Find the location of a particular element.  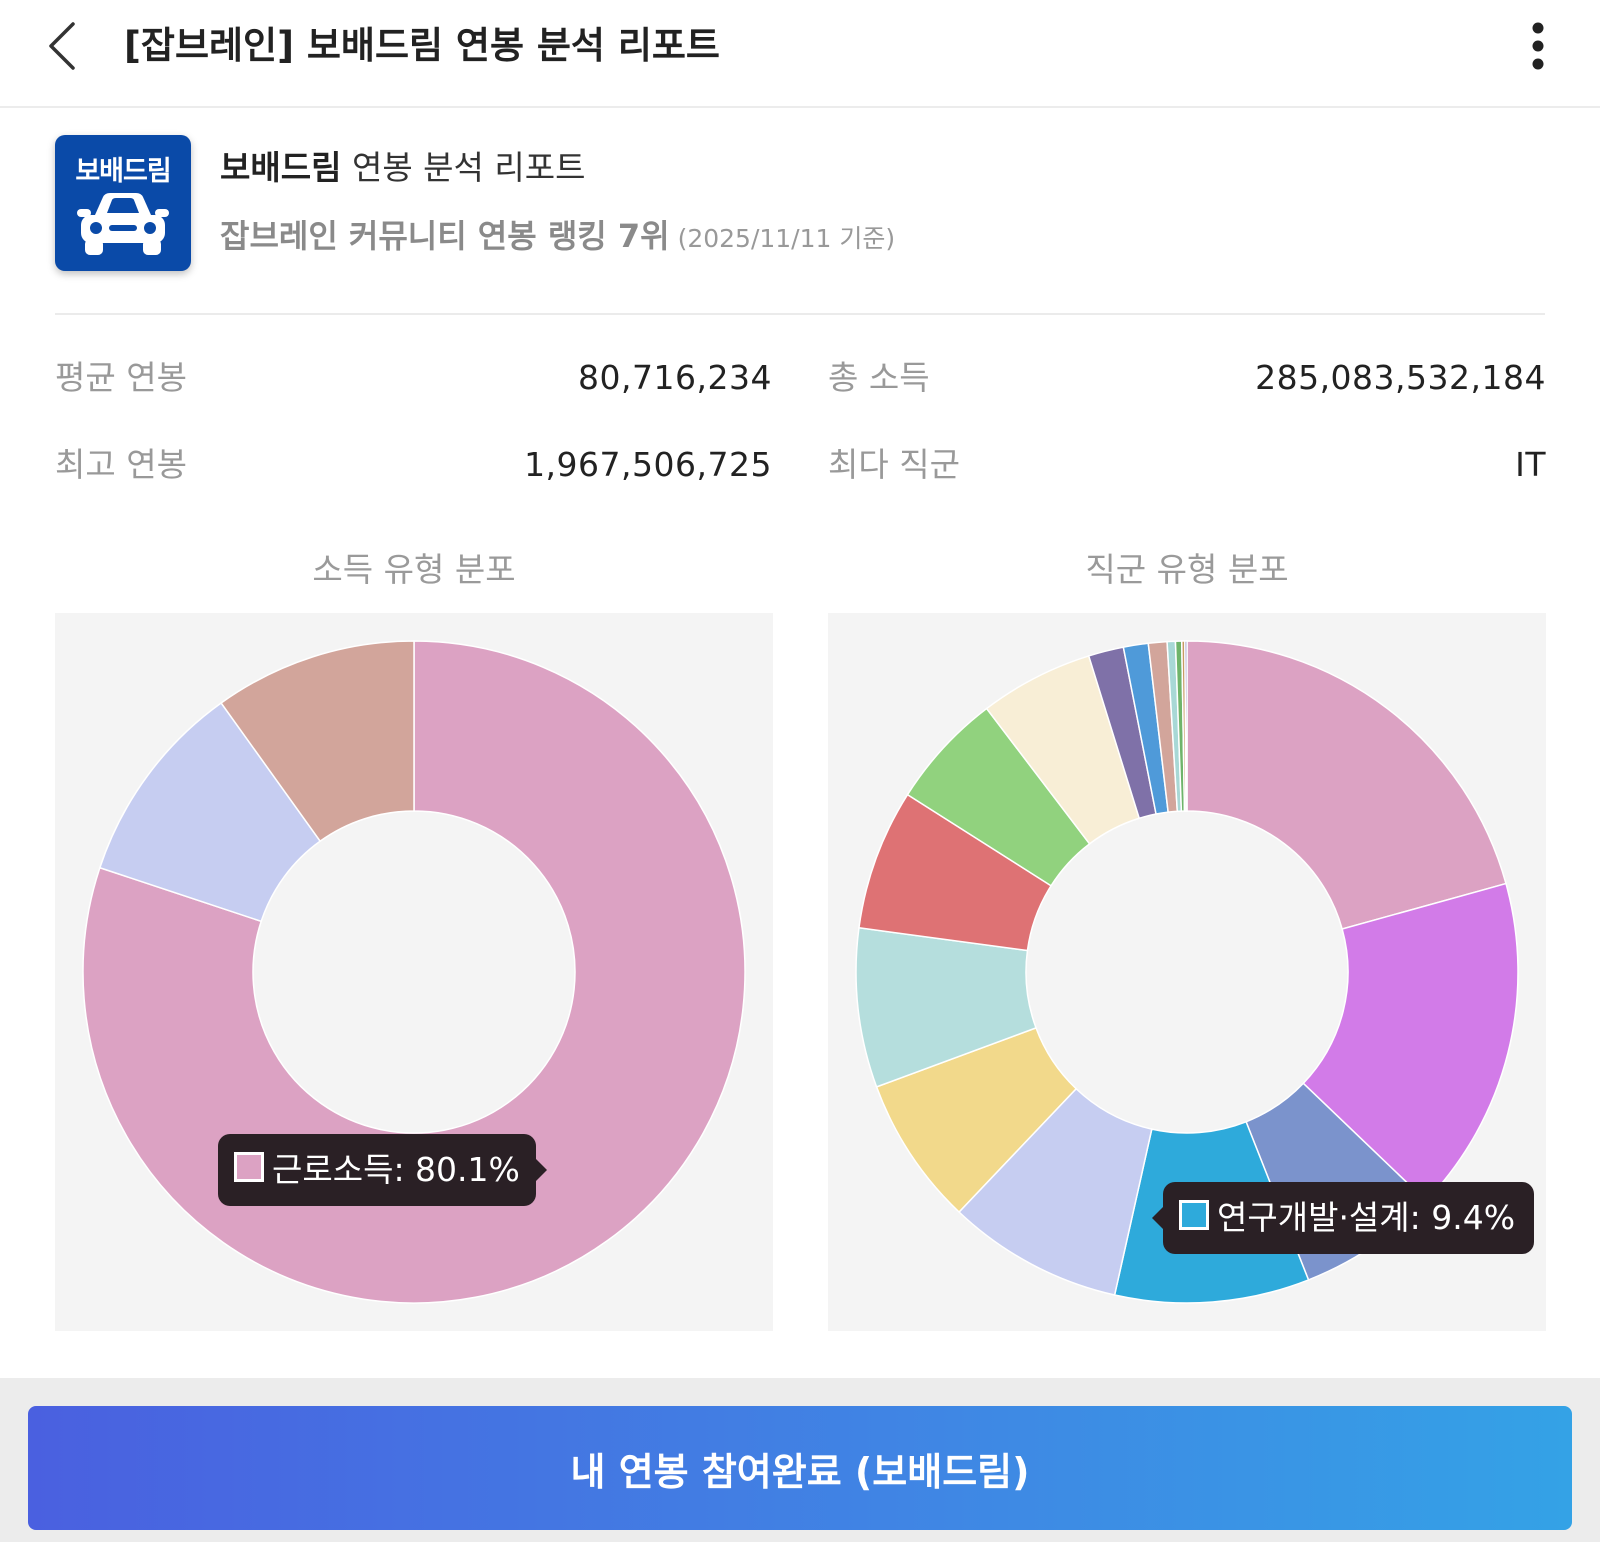

logo-text: 보배드림 is located at coordinates (123, 171).